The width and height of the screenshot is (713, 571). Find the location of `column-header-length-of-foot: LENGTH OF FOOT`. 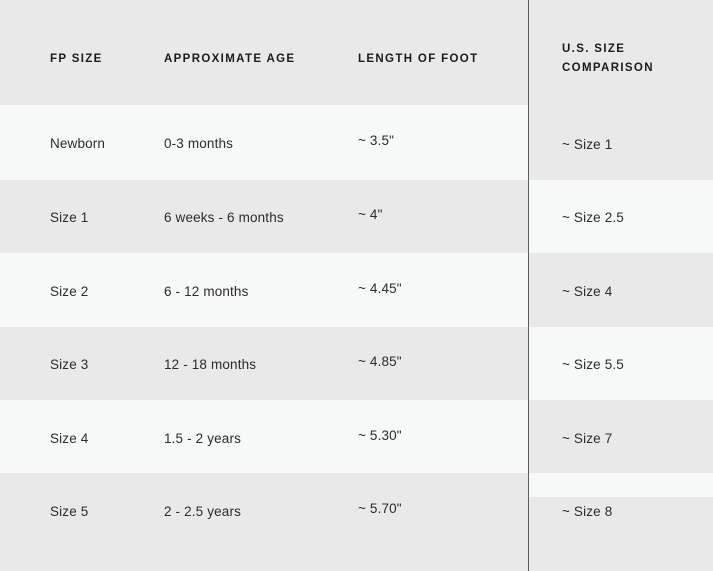

column-header-length-of-foot: LENGTH OF FOOT is located at coordinates (418, 59).